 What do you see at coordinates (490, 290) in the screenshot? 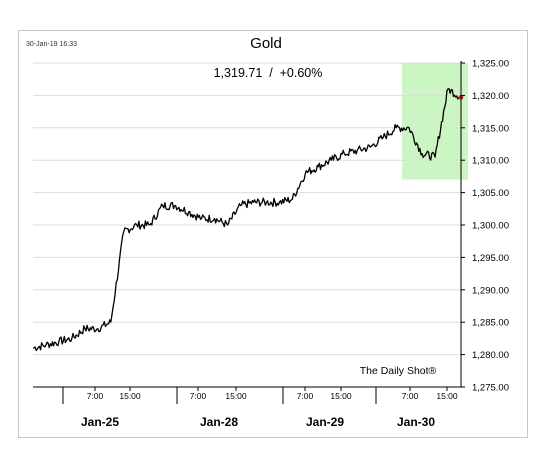
I see `y-tick-label: 1,290.00` at bounding box center [490, 290].